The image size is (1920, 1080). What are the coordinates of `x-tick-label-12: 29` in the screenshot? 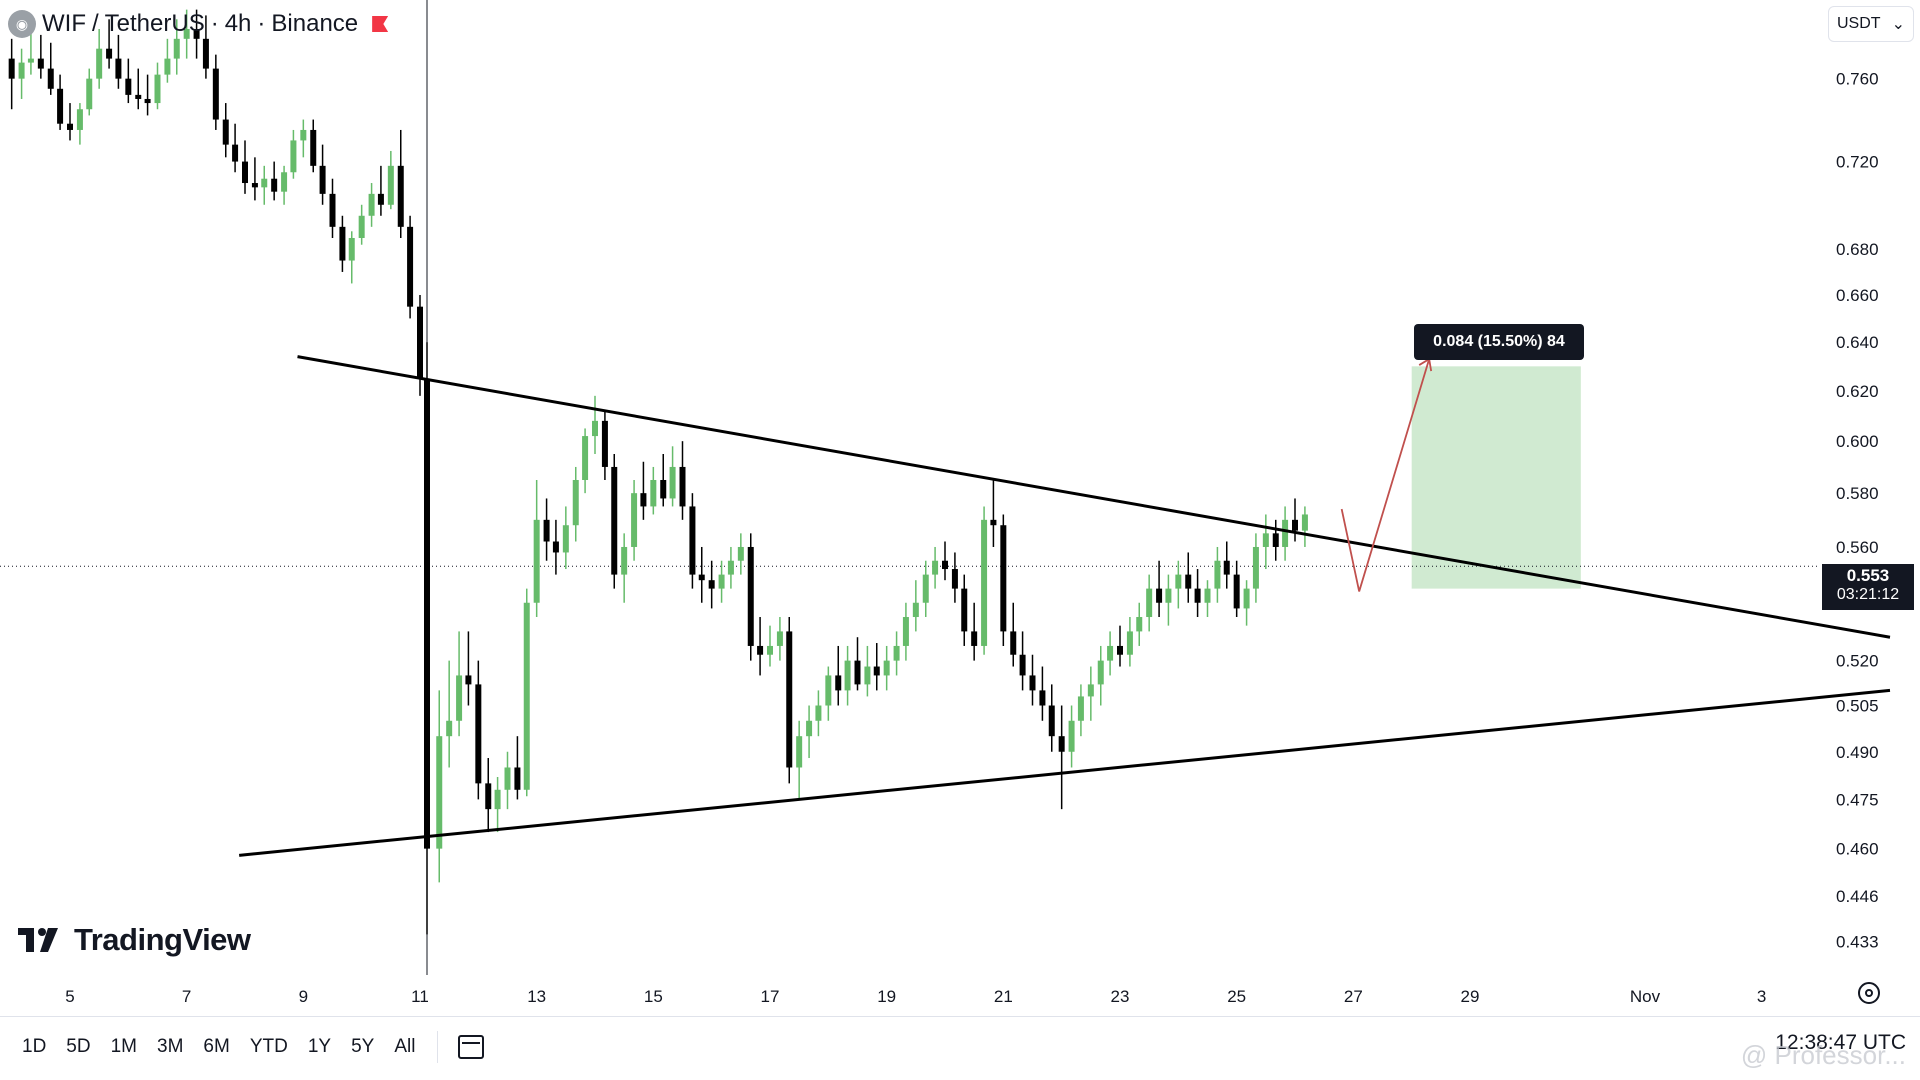 It's located at (1470, 996).